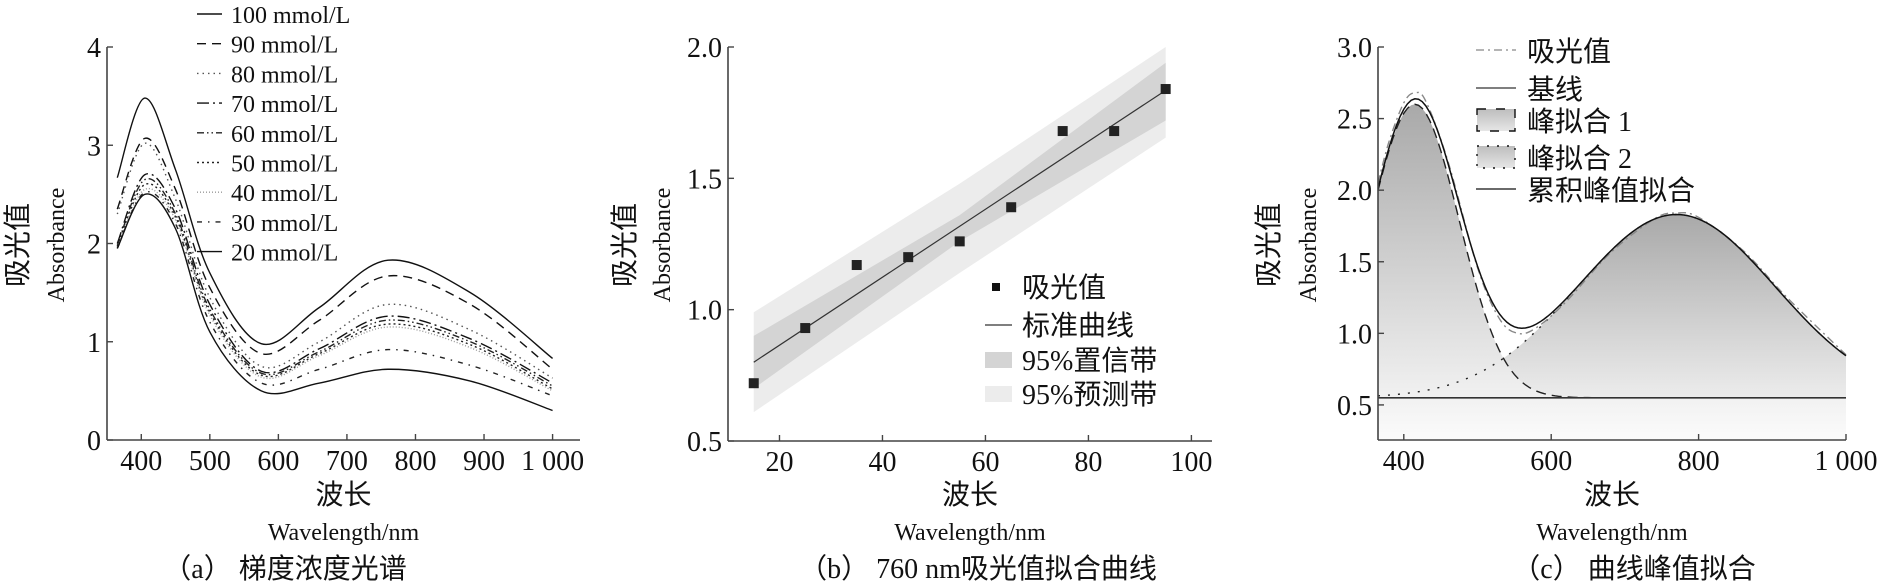 Image resolution: width=1882 pixels, height=586 pixels. Describe the element at coordinates (998, 360) in the screenshot. I see `legend-swatch-confidence` at that location.